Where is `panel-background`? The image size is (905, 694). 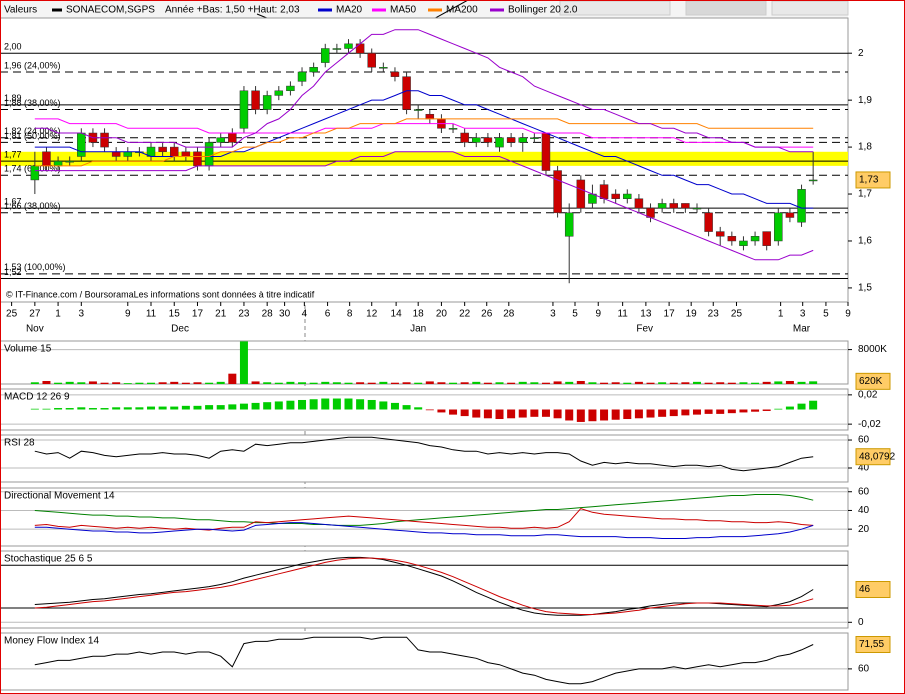
panel-background is located at coordinates (424, 362).